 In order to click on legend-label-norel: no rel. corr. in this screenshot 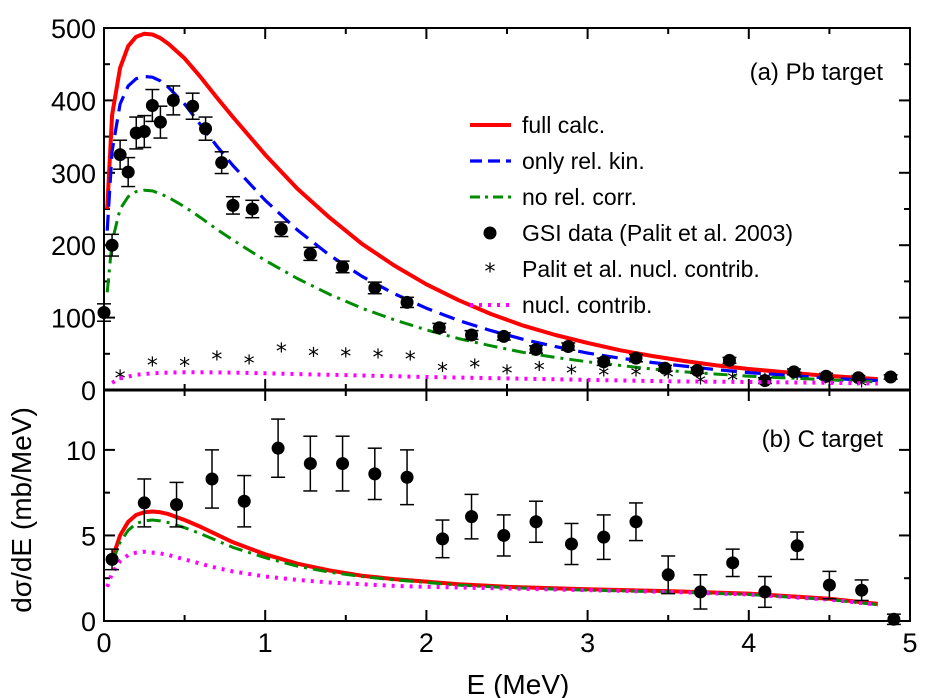, I will do `click(579, 197)`.